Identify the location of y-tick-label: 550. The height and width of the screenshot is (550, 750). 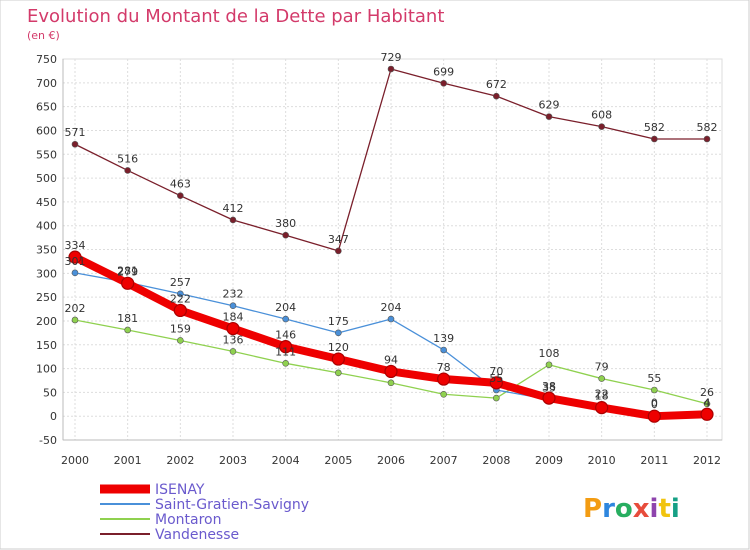
(46, 154).